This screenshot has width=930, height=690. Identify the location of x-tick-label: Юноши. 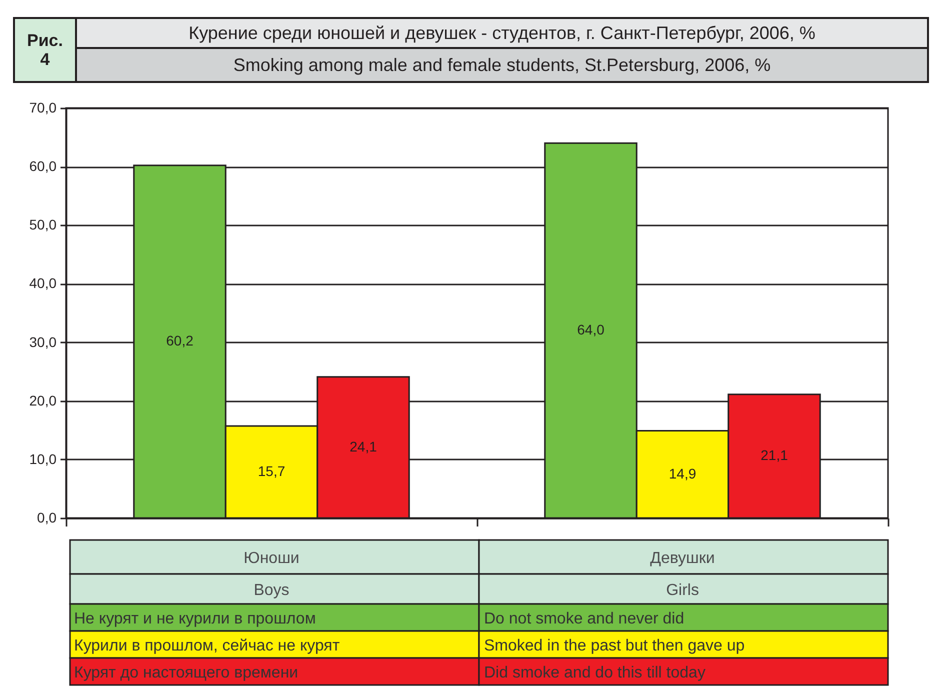
(272, 558).